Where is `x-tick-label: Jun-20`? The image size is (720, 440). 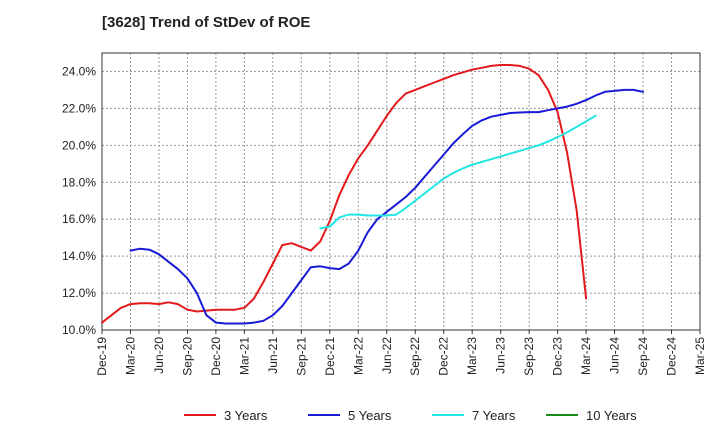
x-tick-label: Jun-20 is located at coordinates (159, 355).